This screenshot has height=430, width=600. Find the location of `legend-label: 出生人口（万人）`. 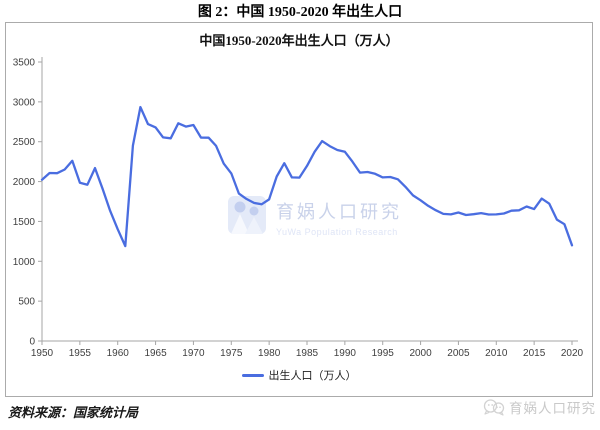

legend-label: 出生人口（万人） is located at coordinates (312, 376).